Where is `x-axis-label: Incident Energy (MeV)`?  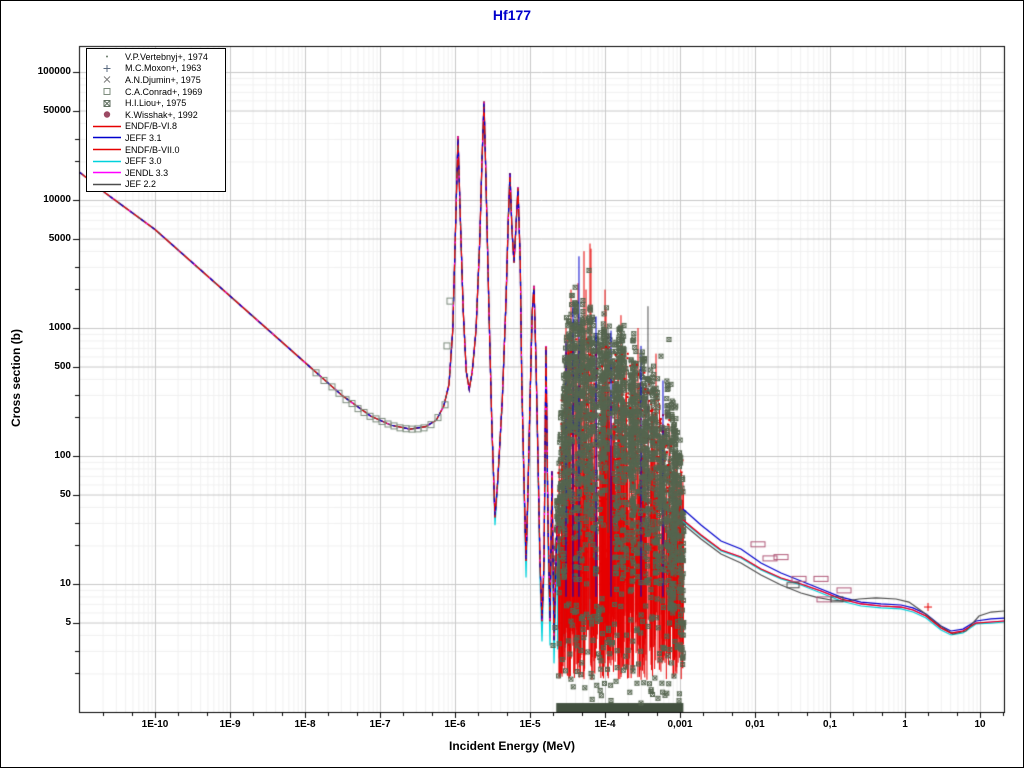
x-axis-label: Incident Energy (MeV) is located at coordinates (512, 746).